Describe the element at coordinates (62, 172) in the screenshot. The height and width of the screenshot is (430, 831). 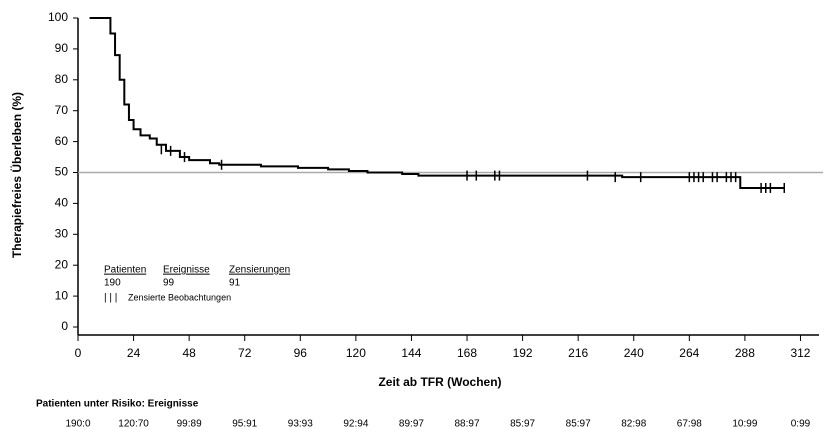
I see `y-tick-label: 50` at that location.